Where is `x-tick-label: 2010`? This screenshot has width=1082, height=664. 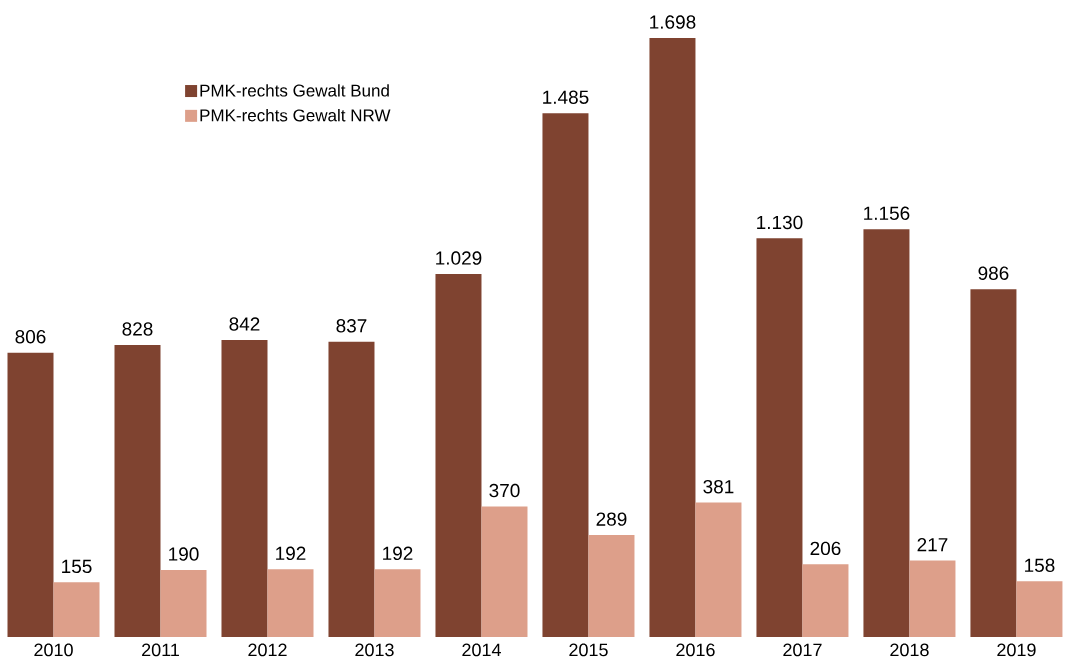 x-tick-label: 2010 is located at coordinates (53, 650).